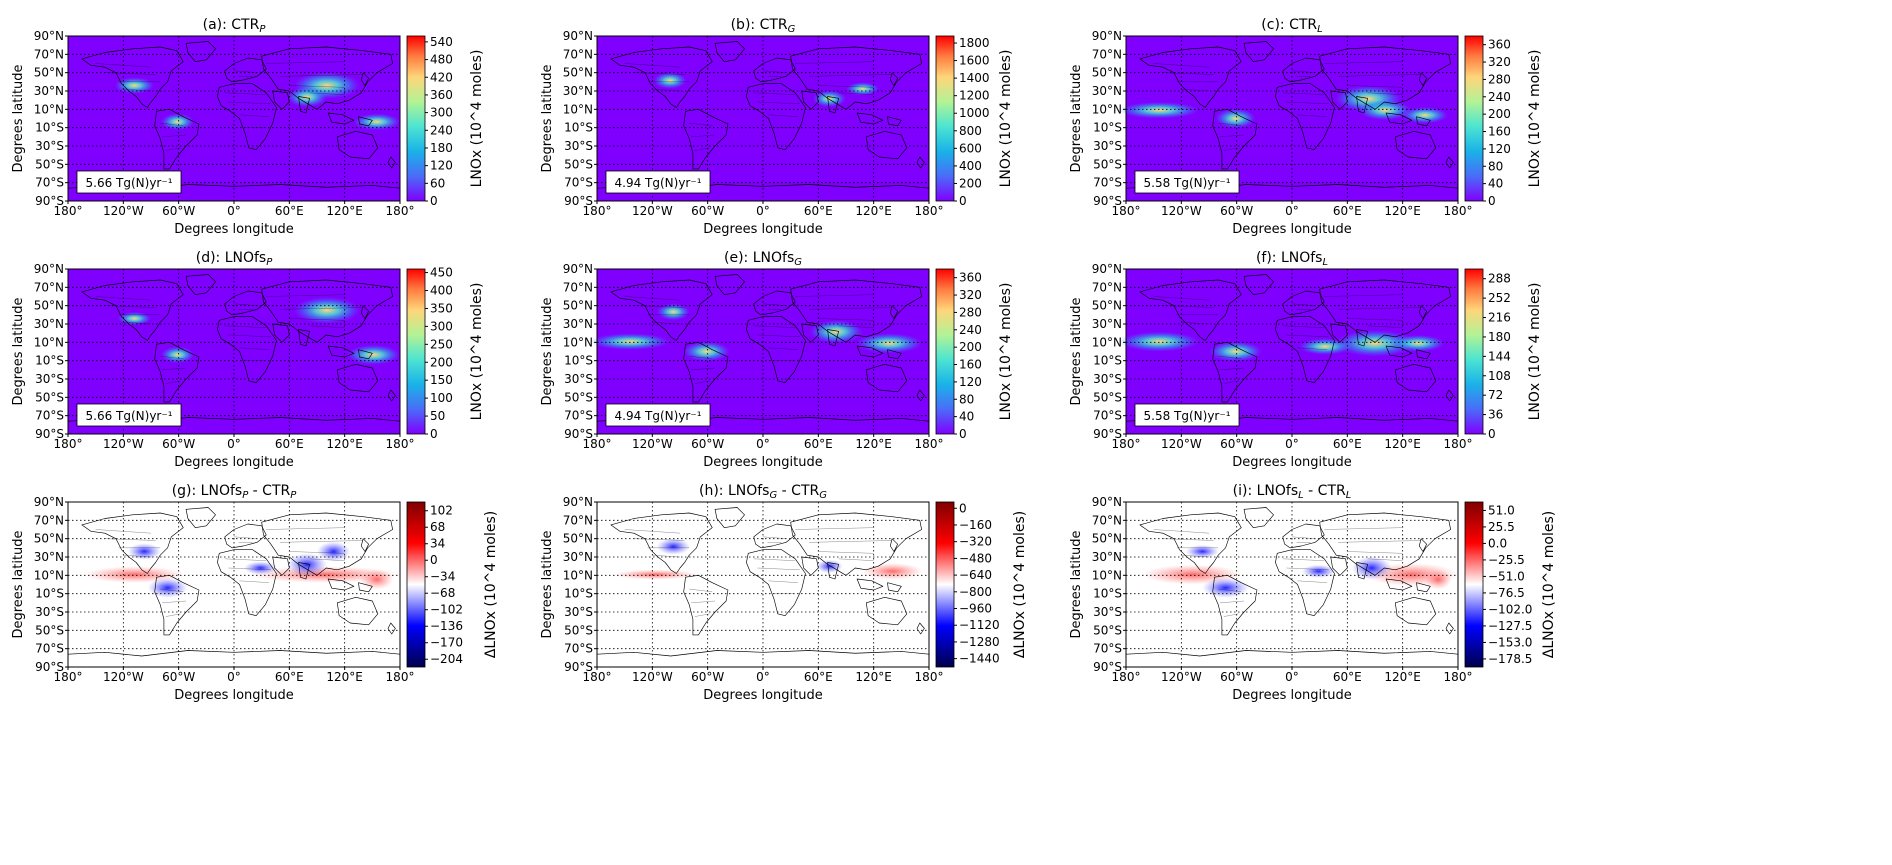  Describe the element at coordinates (441, 291) in the screenshot. I see `colorbar-tick-label: 400` at that location.